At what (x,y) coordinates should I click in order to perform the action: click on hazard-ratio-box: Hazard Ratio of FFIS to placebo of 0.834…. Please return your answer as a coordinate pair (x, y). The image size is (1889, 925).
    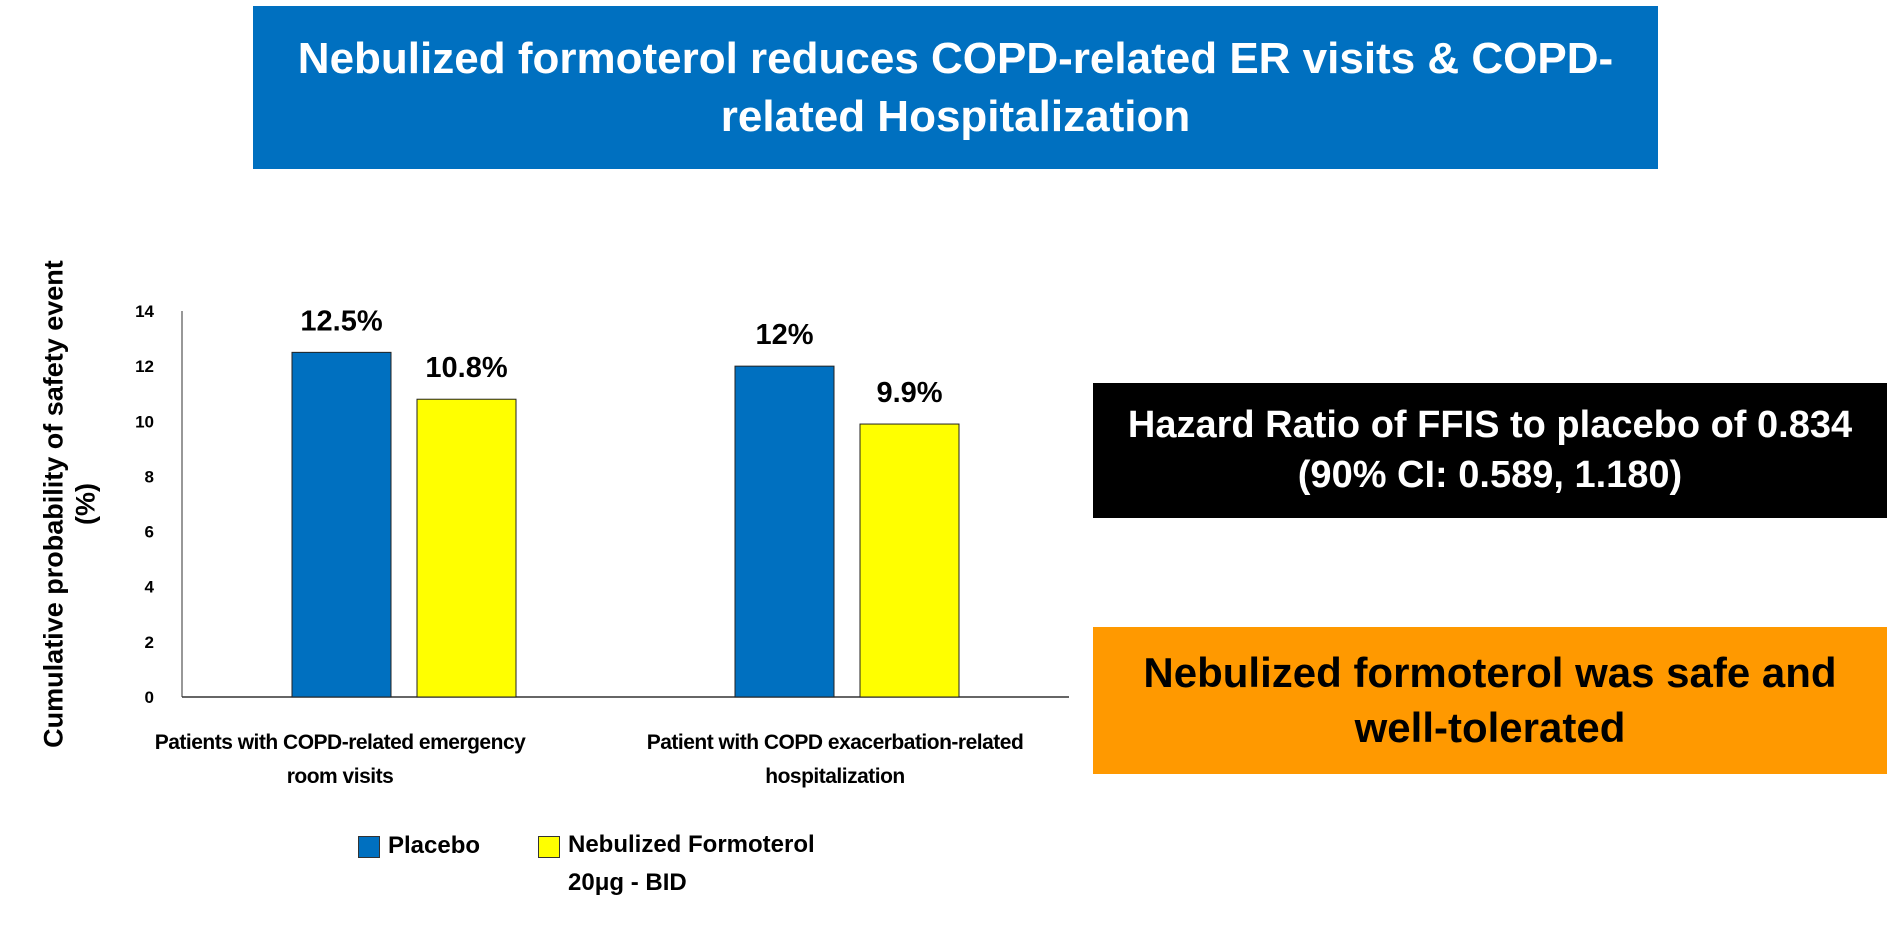
    Looking at the image, I should click on (1490, 450).